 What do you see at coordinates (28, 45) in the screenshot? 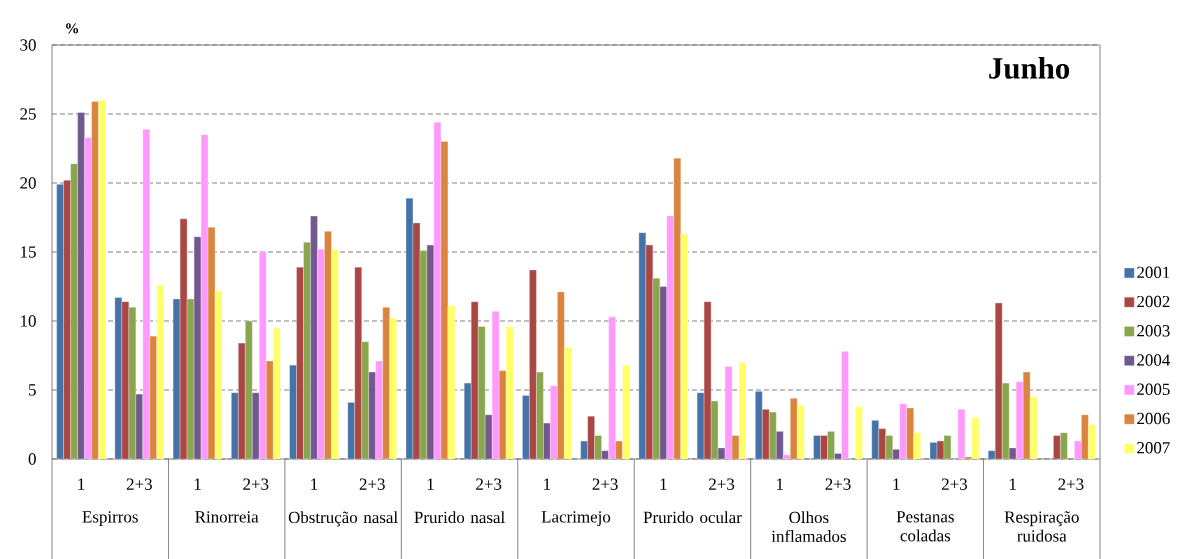
I see `y-tick-label: 30` at bounding box center [28, 45].